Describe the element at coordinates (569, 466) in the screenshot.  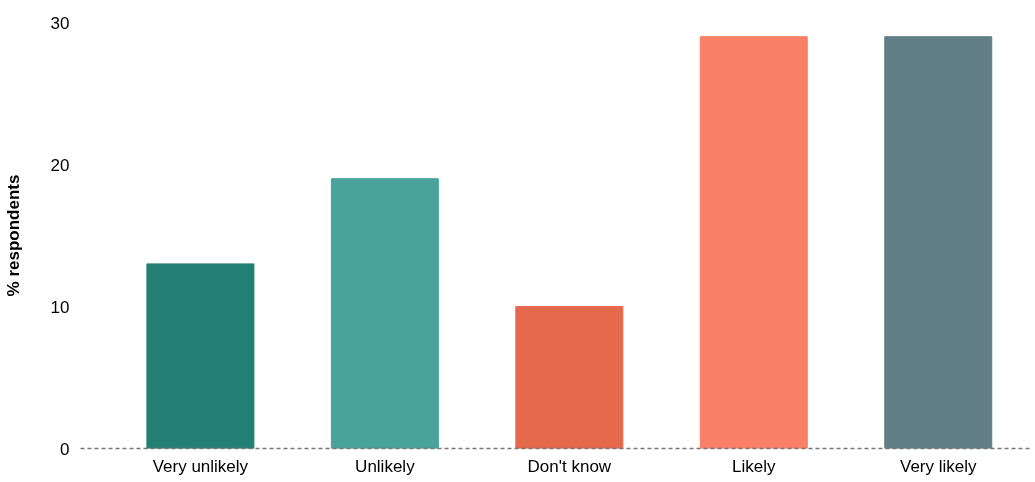
I see `x-tick-label: Don't know` at that location.